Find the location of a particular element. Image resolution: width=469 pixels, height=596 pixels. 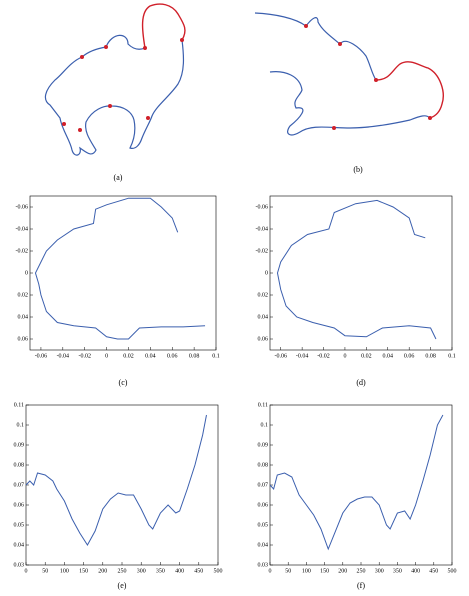

caption: (a) is located at coordinates (118, 177).